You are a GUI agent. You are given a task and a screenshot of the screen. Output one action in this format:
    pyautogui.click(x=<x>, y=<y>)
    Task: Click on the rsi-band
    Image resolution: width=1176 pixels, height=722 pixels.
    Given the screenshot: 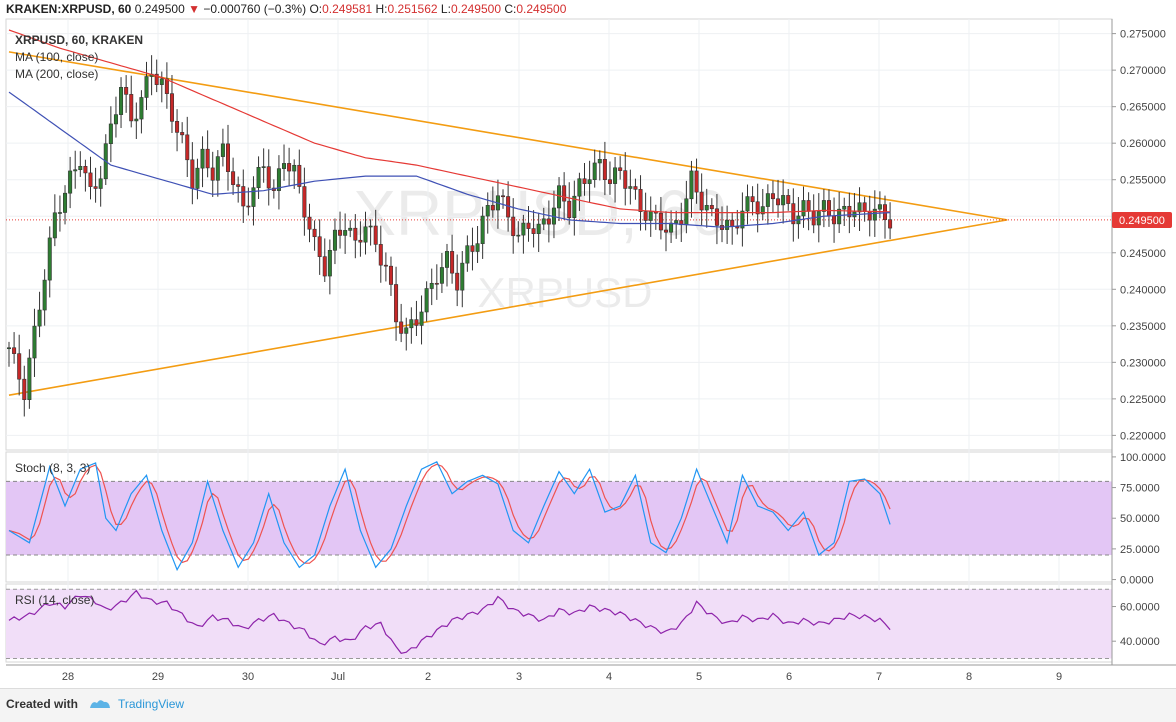 What is the action you would take?
    pyautogui.click(x=559, y=624)
    